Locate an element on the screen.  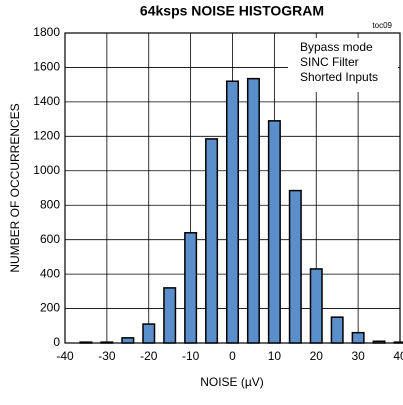
legend-box is located at coordinates (343, 65).